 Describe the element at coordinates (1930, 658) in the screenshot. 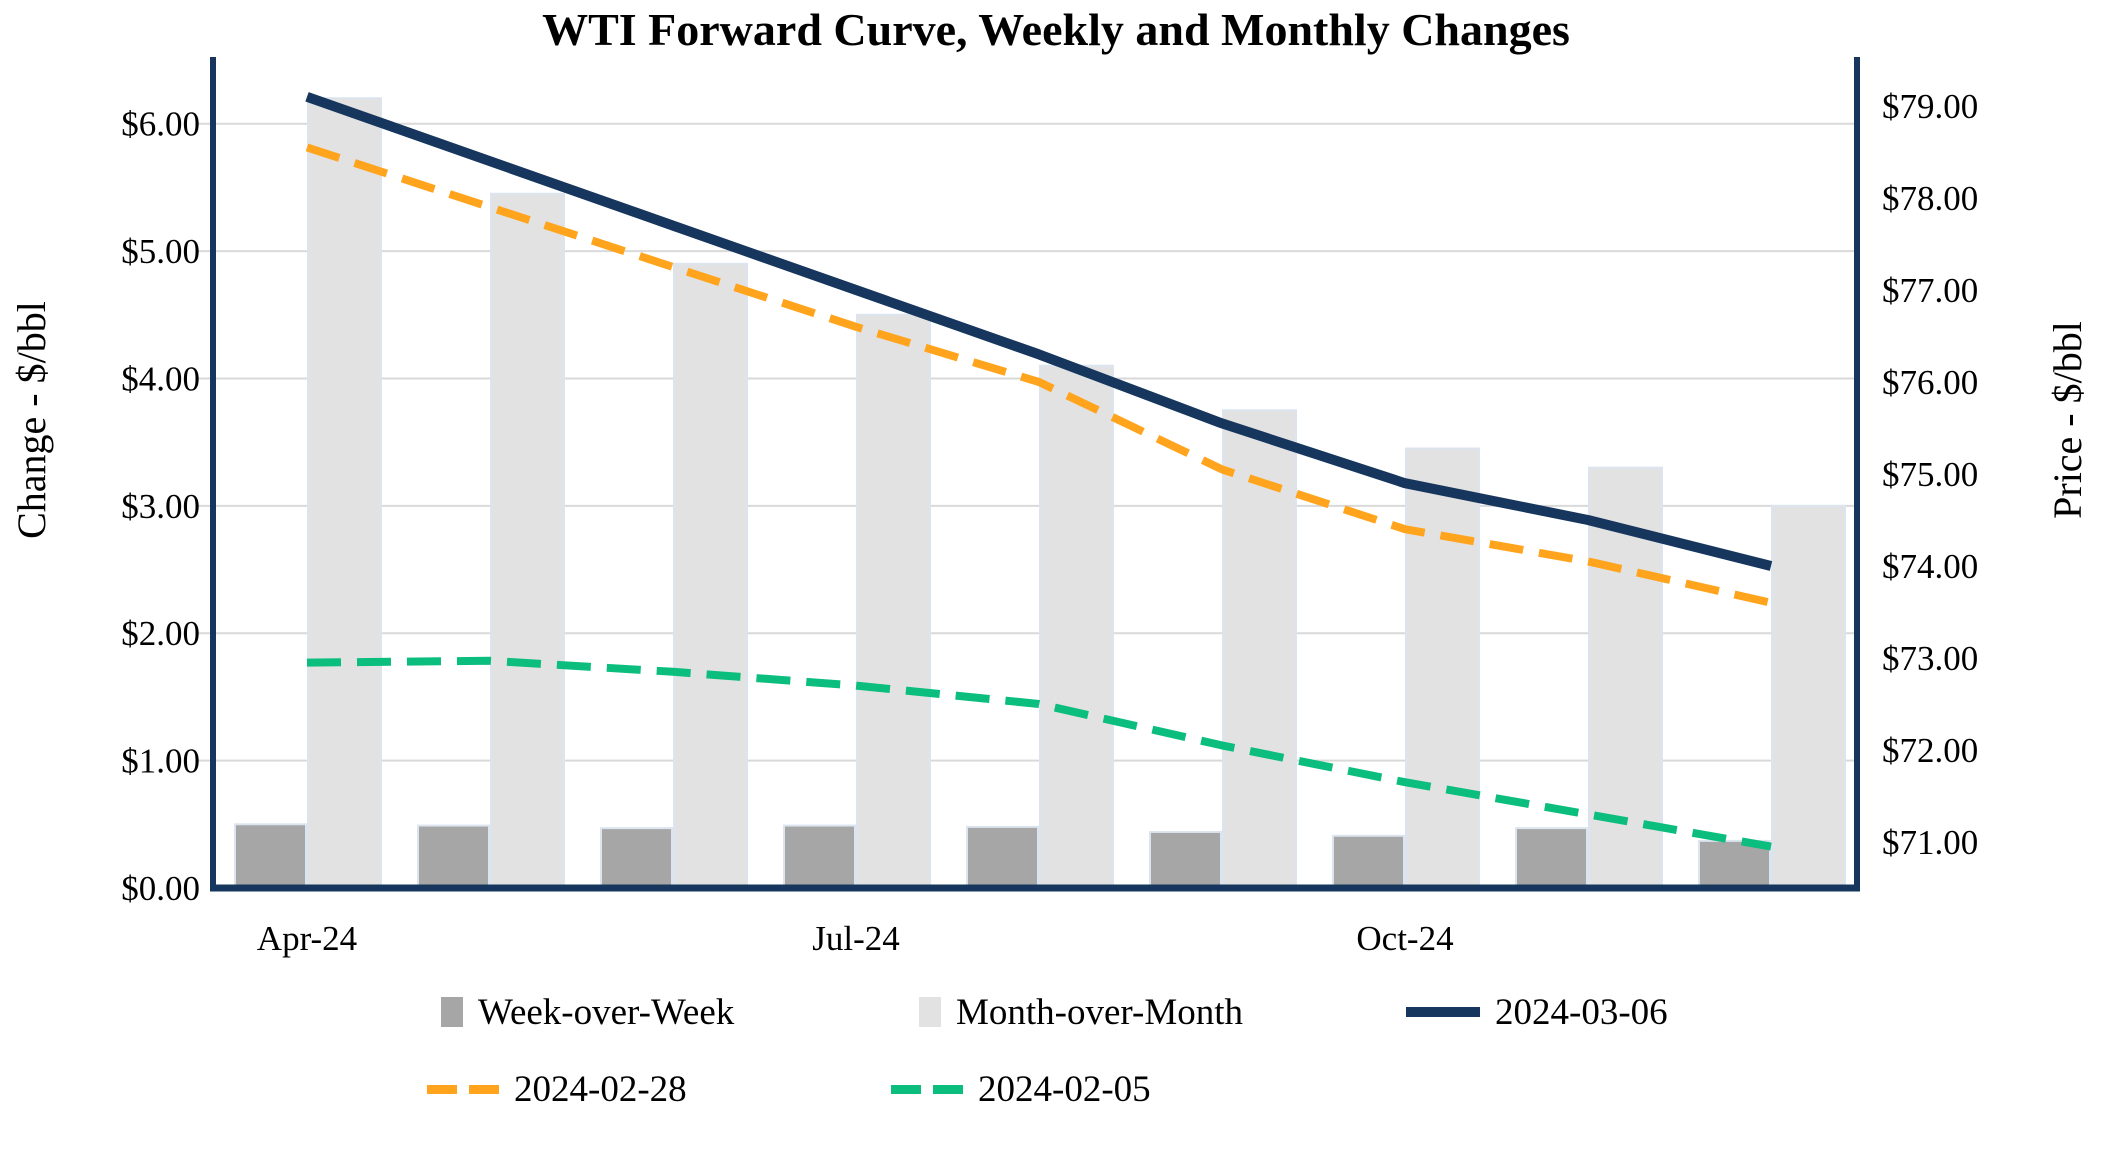

I see `right-axis-tick-label: $73.00` at that location.